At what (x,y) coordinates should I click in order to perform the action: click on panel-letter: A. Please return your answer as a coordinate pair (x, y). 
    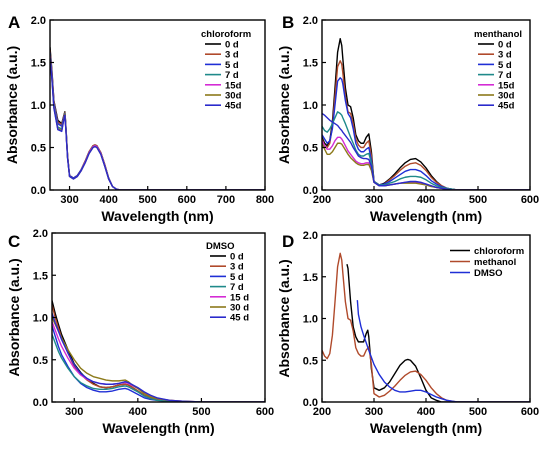
    Looking at the image, I should click on (14, 22).